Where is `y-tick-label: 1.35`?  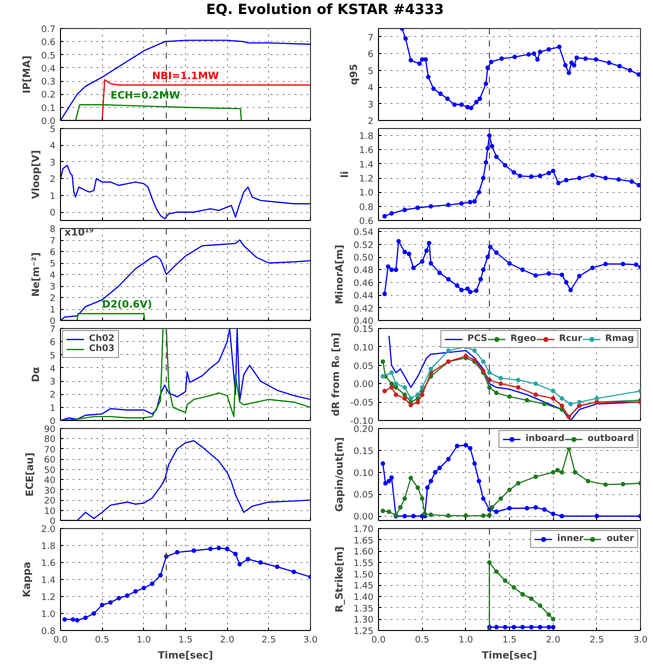 y-tick-label: 1.35 is located at coordinates (363, 609).